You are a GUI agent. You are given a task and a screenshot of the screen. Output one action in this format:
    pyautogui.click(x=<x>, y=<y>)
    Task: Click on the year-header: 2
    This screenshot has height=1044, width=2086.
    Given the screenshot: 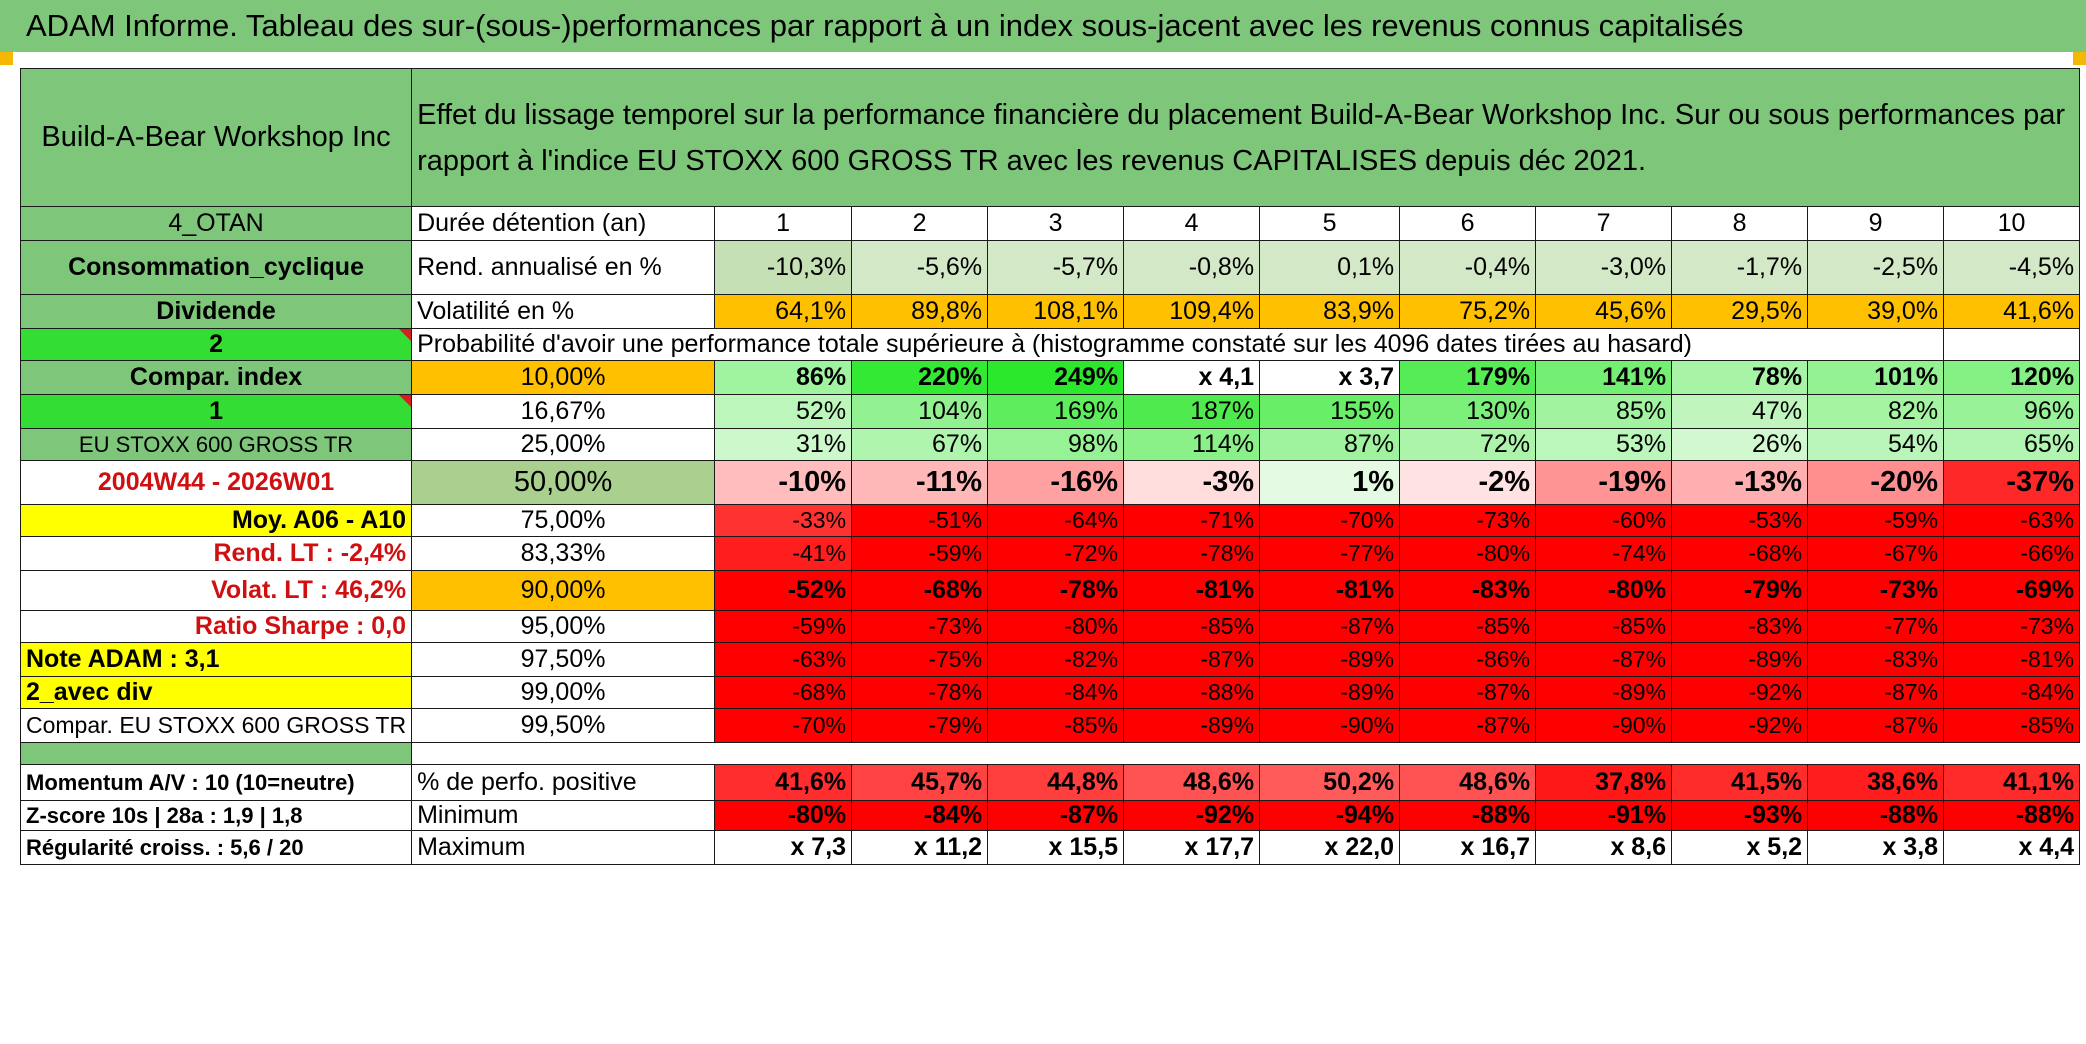 What is the action you would take?
    pyautogui.click(x=920, y=223)
    